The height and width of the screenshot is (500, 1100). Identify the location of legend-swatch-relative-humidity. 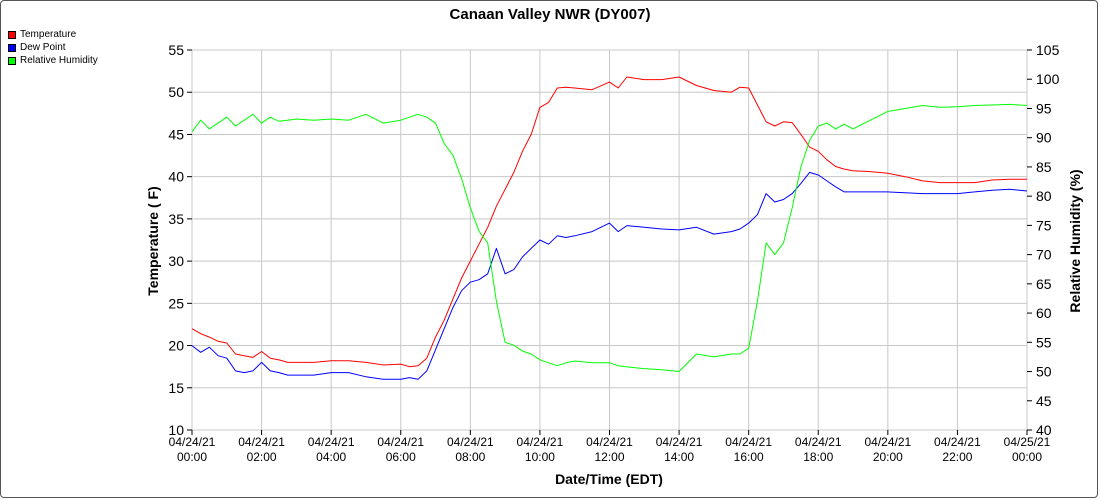
(12, 60).